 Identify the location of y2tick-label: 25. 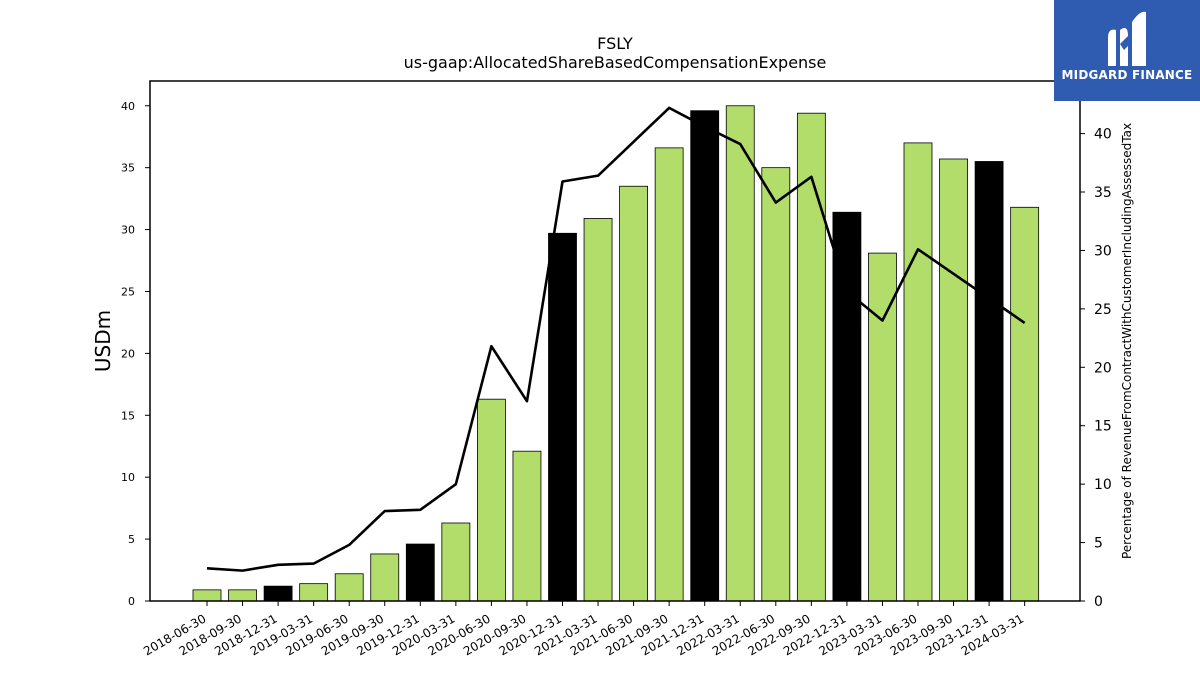
(1103, 310).